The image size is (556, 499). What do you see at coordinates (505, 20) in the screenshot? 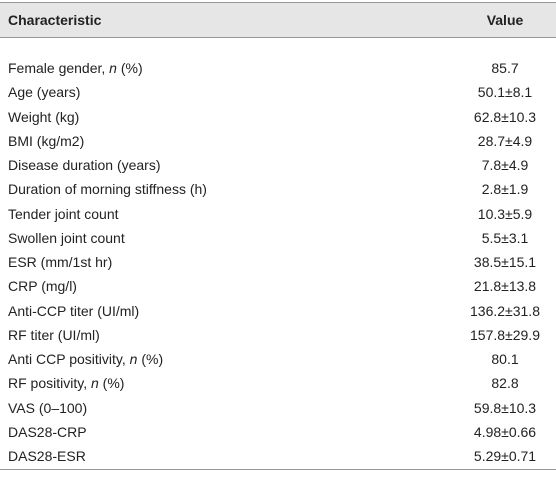
I see `header-cell: Value` at bounding box center [505, 20].